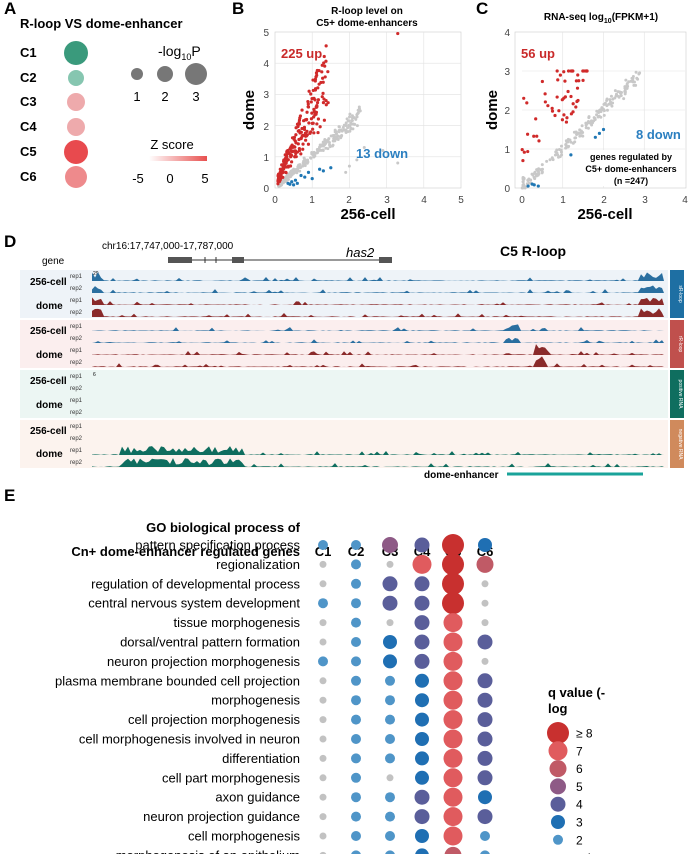 The width and height of the screenshot is (691, 854). I want to click on stage-label-dome-g4: dome, so click(49, 454).